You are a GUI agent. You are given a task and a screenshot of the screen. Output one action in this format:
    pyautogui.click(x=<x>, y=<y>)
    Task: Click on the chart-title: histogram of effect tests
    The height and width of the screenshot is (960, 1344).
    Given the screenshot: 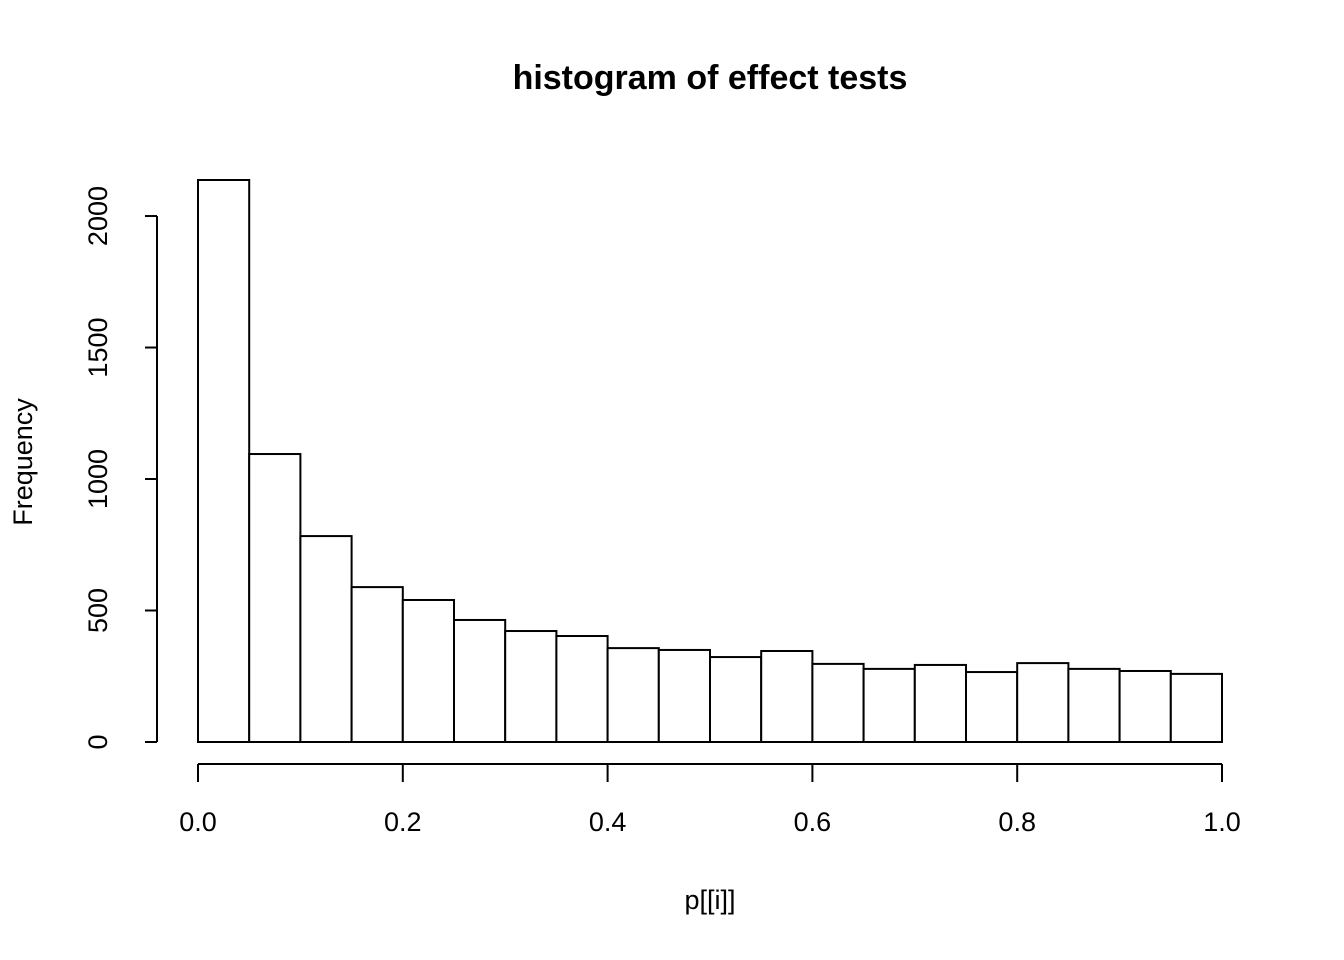 What is the action you would take?
    pyautogui.click(x=710, y=78)
    